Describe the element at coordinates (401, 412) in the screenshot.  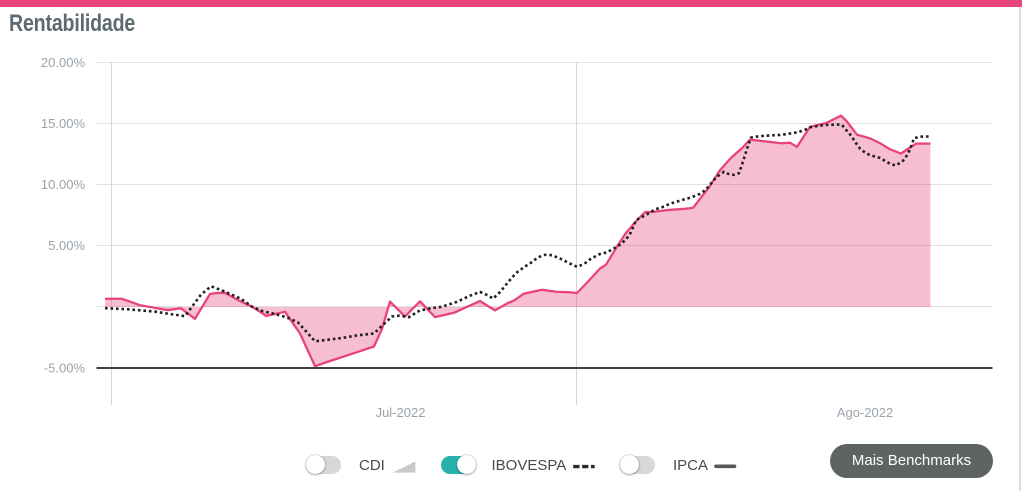
I see `svg-text: Jul-2022` at that location.